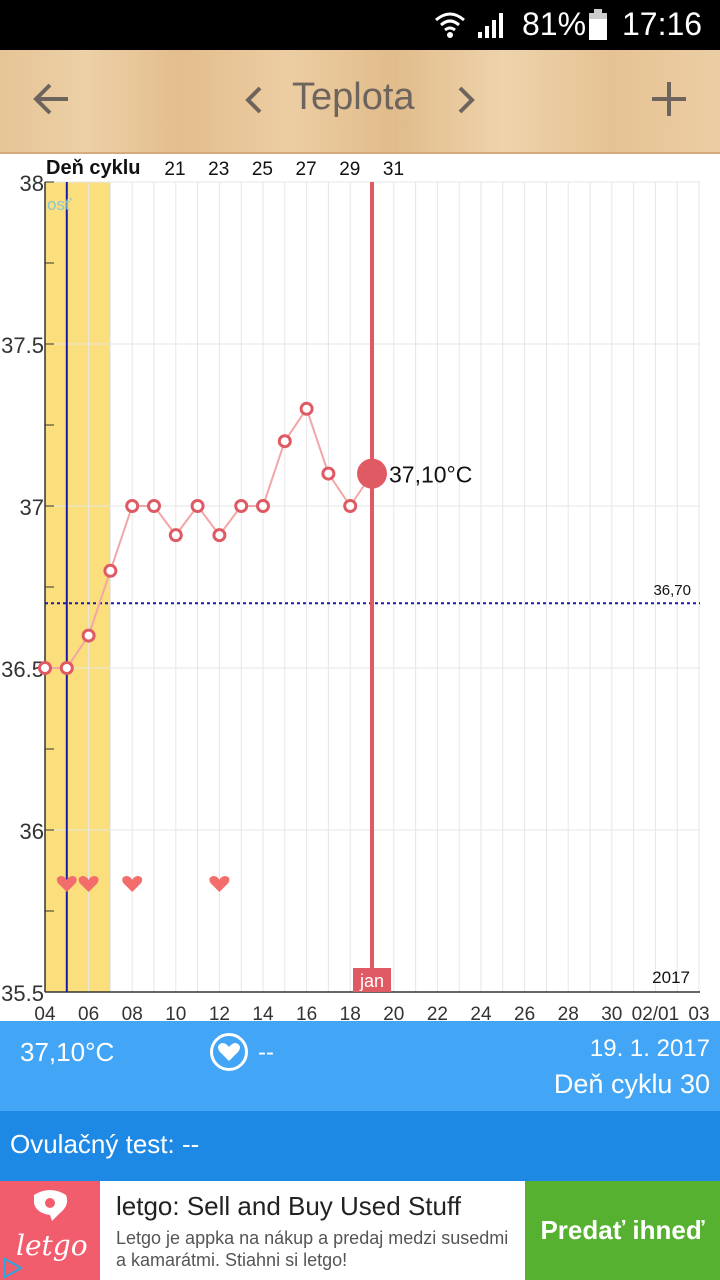 This screenshot has width=720, height=1280. I want to click on ovulation-test-label: Ovulačný test: --, so click(105, 1144).